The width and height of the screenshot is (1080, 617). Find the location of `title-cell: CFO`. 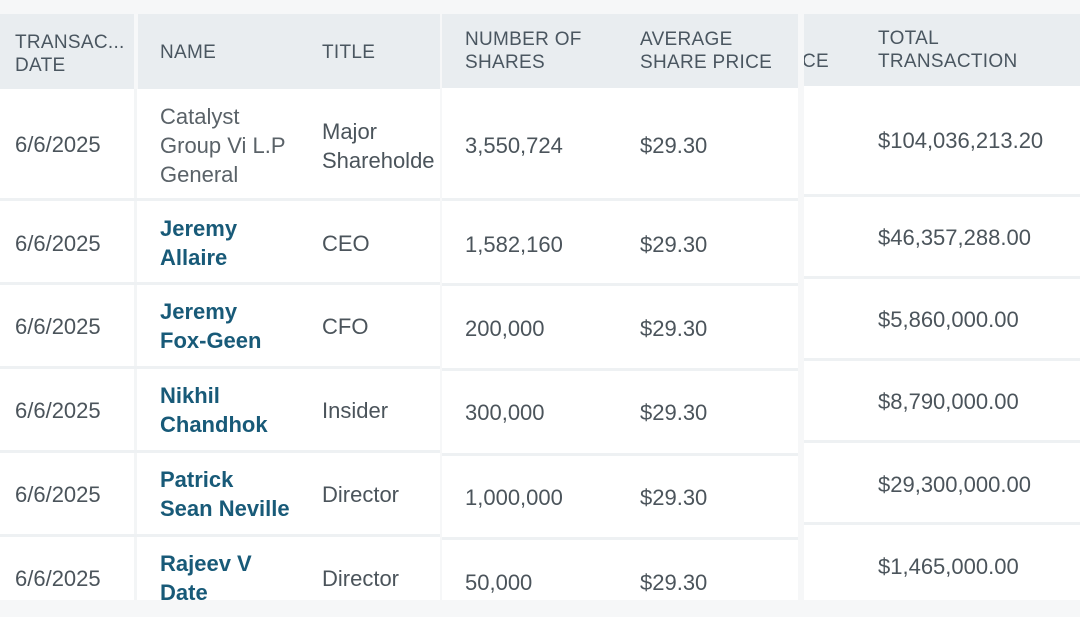

title-cell: CFO is located at coordinates (345, 326).